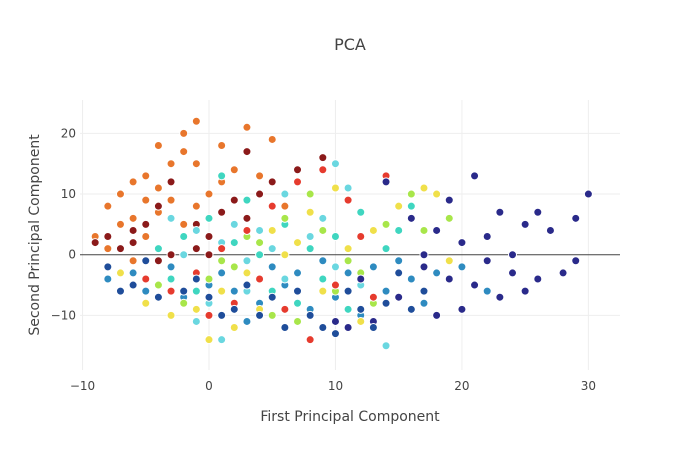 This screenshot has height=450, width=700. Describe the element at coordinates (350, 417) in the screenshot. I see `x-axis-title: First Principal Component` at that location.